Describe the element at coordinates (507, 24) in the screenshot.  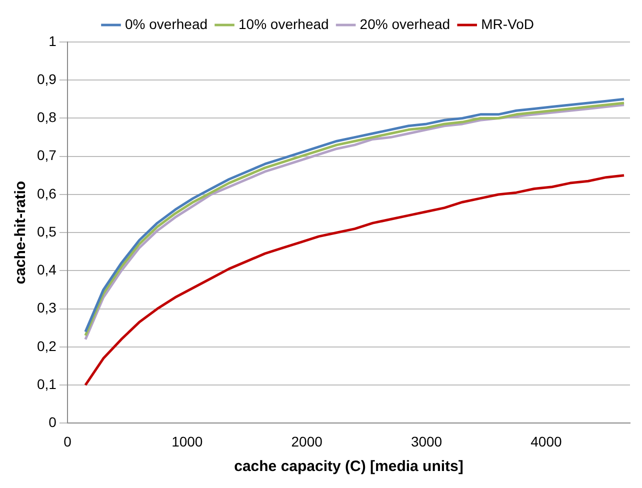
I see `legend-label: MR-VoD` at that location.